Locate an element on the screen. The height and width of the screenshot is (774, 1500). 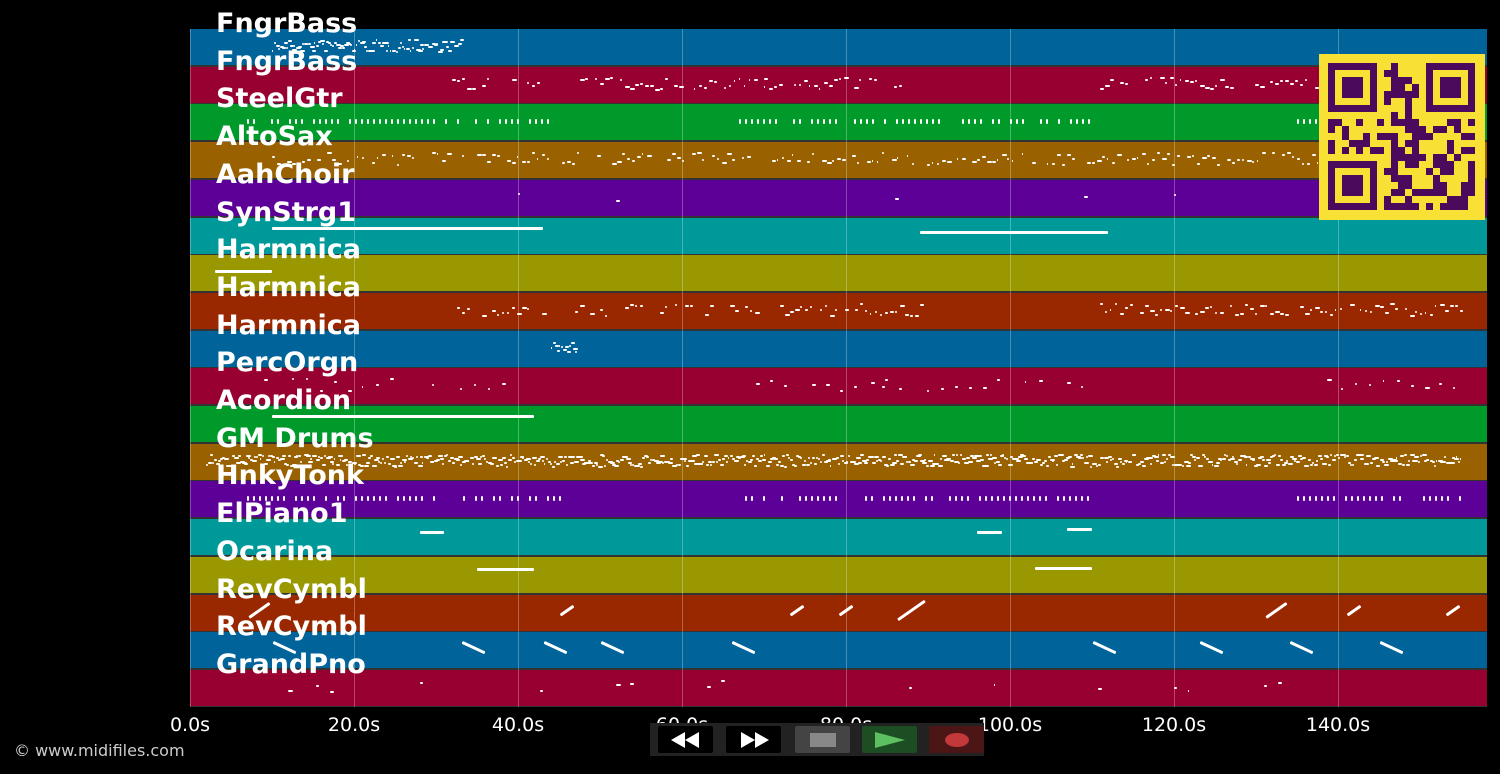
stop-button is located at coordinates (822, 739).